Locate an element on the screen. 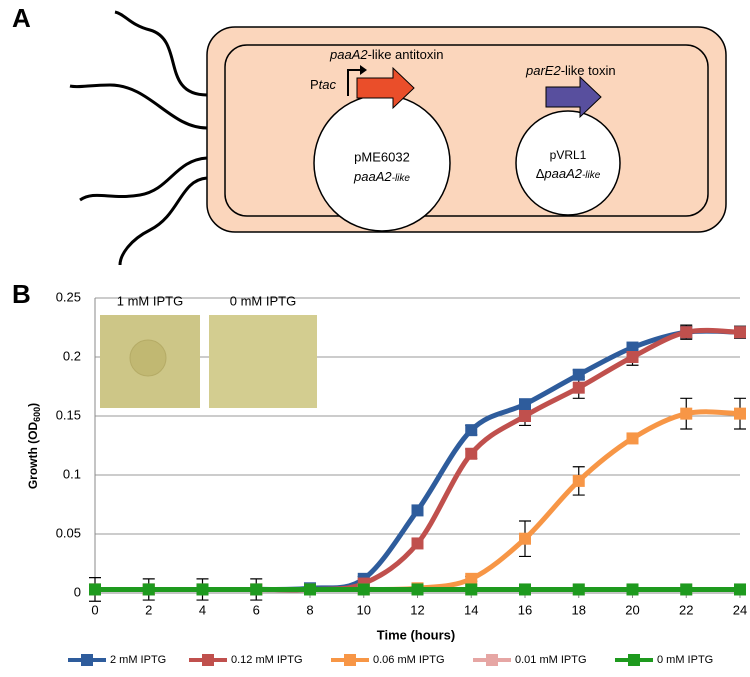 The image size is (750, 677). label-text: -like toxin is located at coordinates (588, 70).